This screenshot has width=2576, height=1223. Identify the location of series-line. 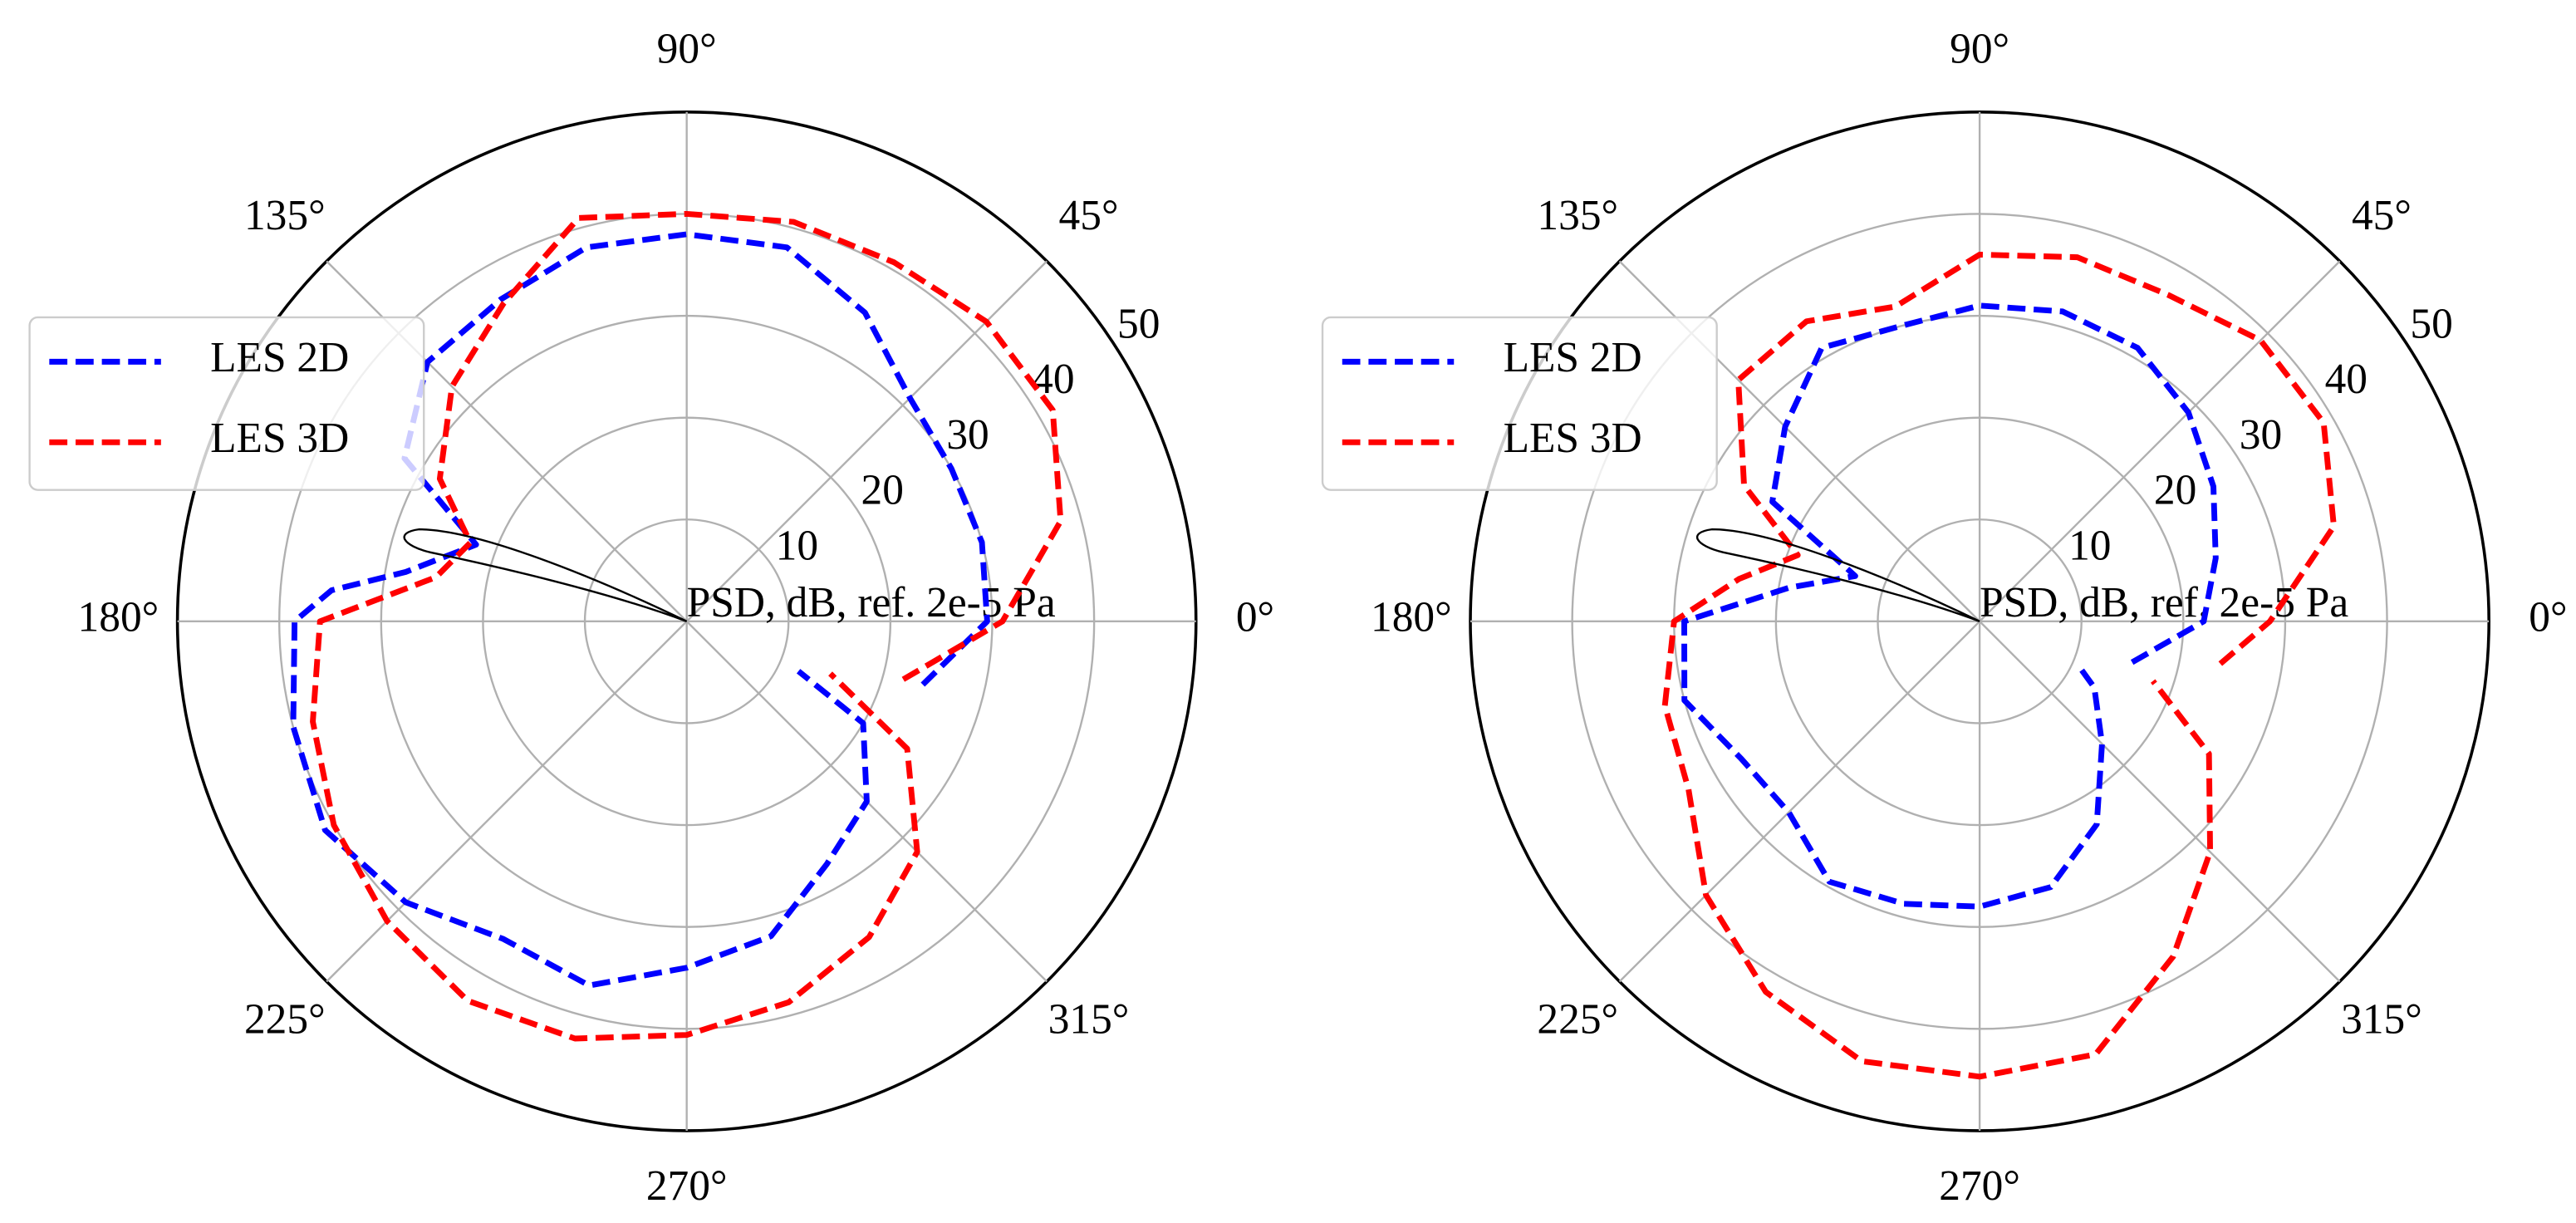
(1950, 606).